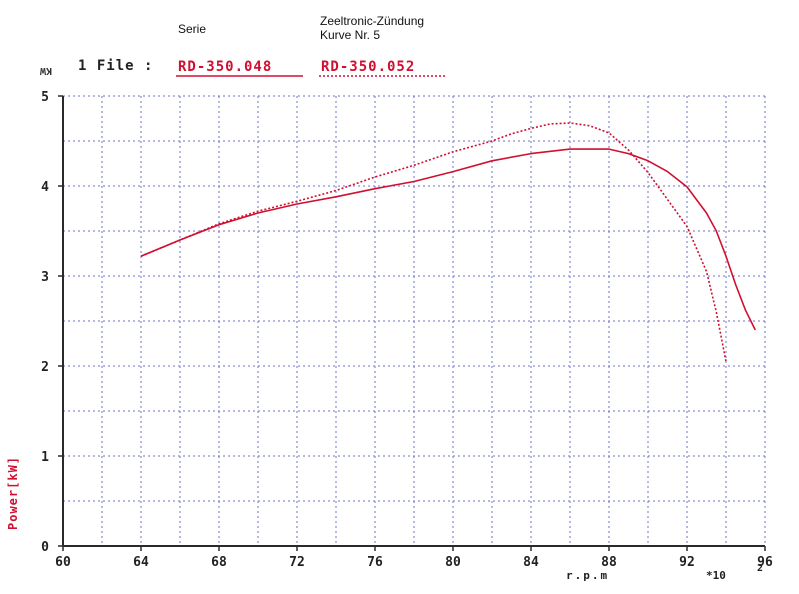  What do you see at coordinates (716, 575) in the screenshot?
I see `x-axis-multiplier: *10` at bounding box center [716, 575].